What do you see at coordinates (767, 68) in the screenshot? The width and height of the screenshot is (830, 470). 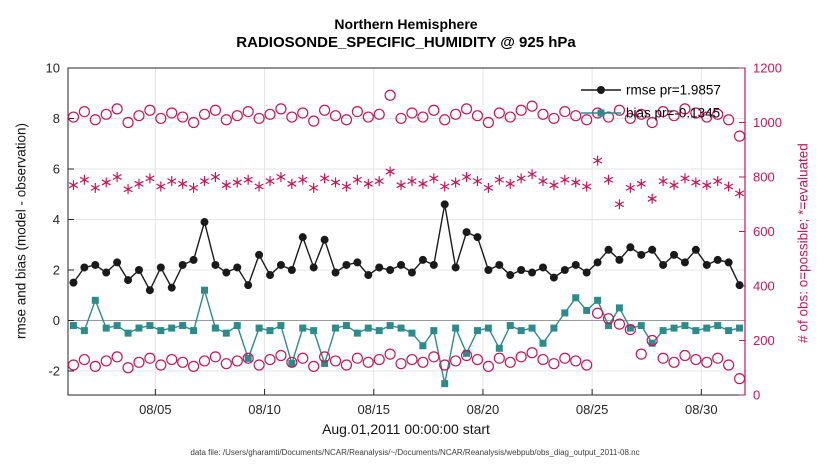 I see `right-tick-label: 1200` at bounding box center [767, 68].